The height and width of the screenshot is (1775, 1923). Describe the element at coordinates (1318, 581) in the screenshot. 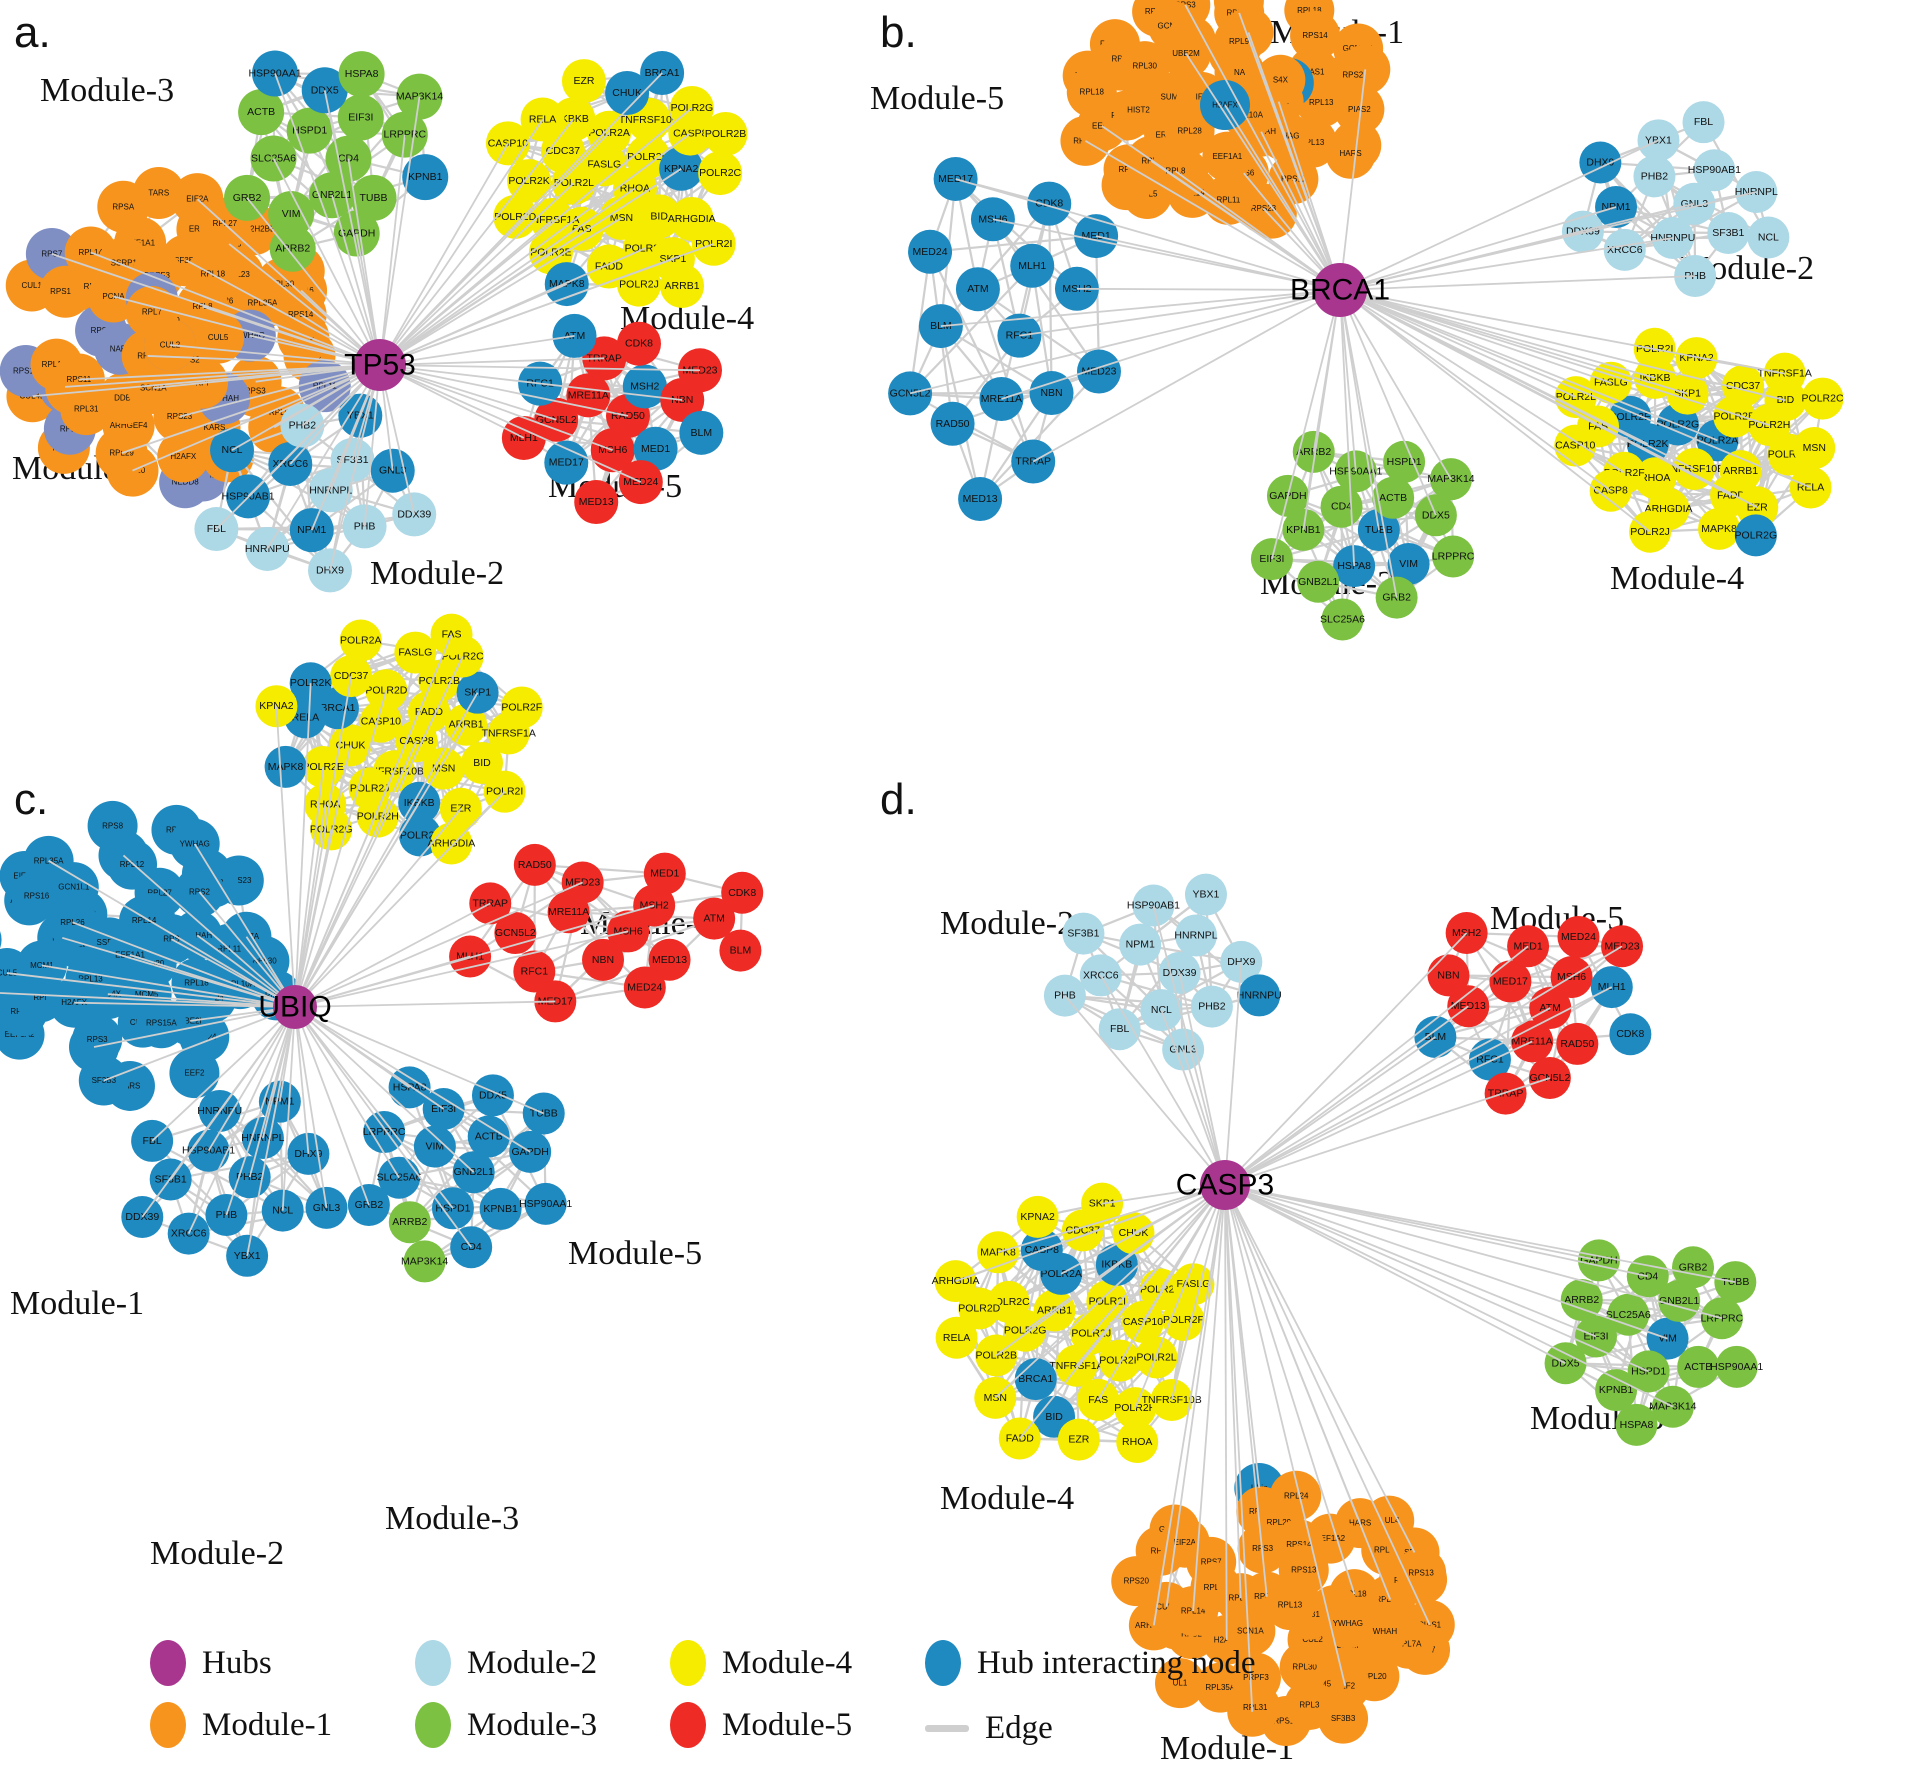

I see `network-node: GNB2L1` at that location.